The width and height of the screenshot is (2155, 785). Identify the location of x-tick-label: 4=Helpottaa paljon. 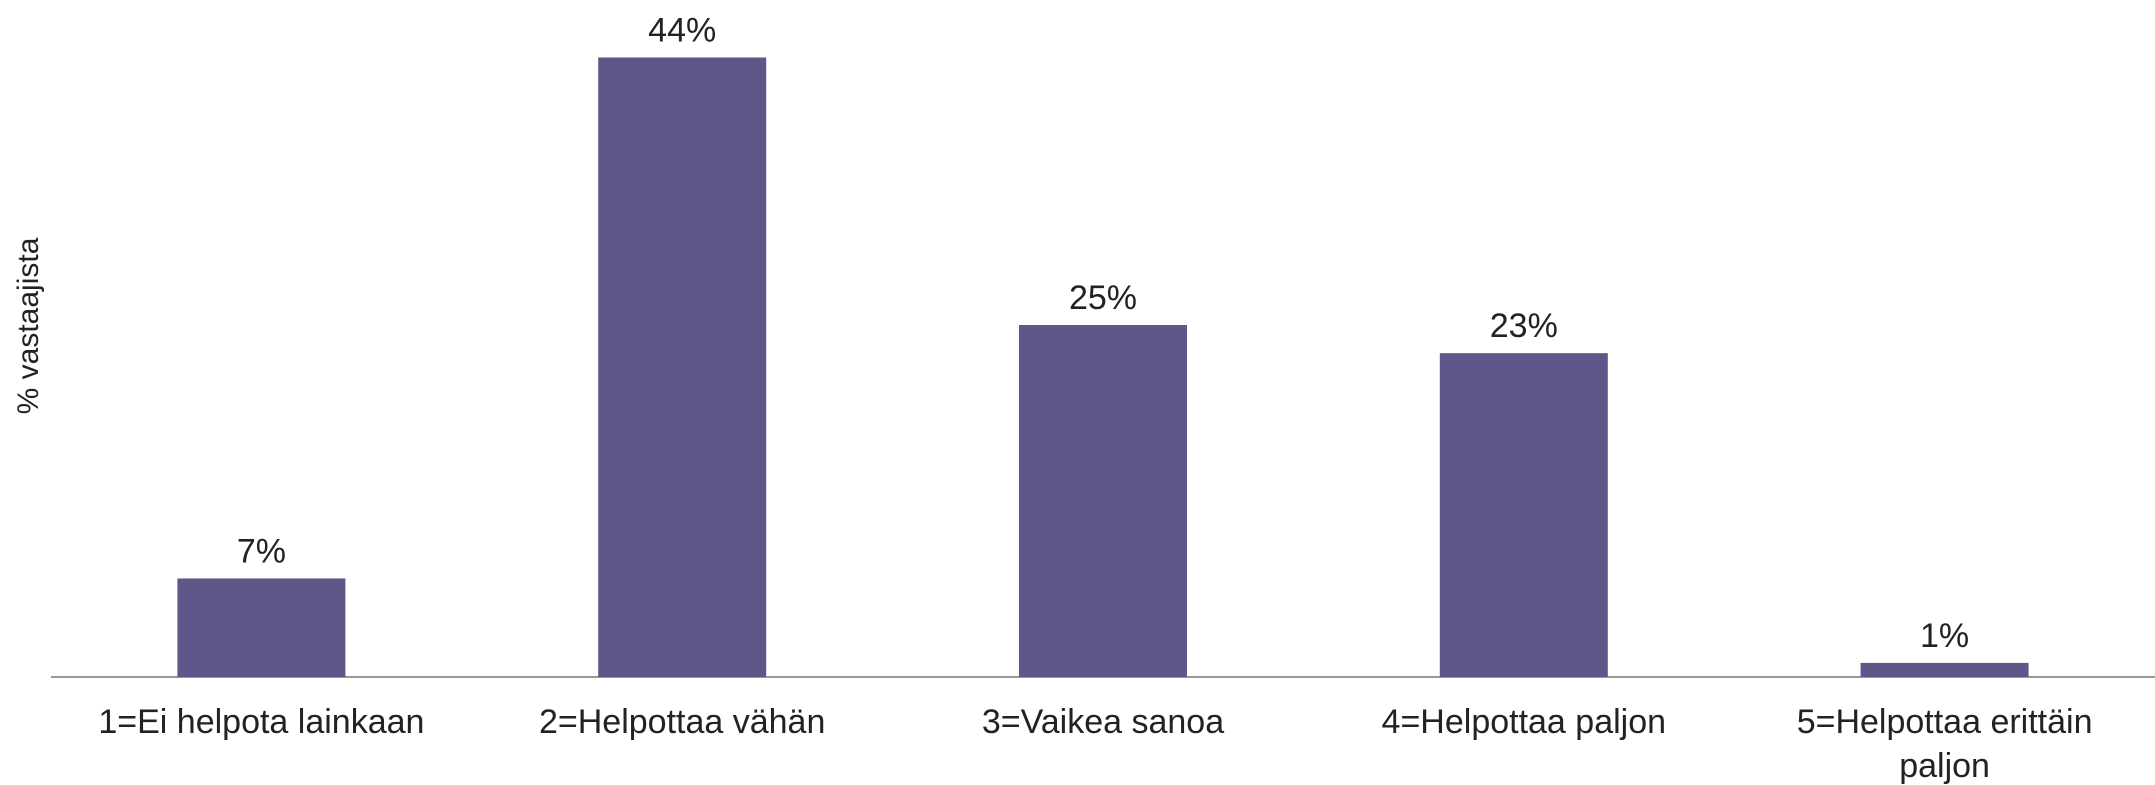
(1524, 722).